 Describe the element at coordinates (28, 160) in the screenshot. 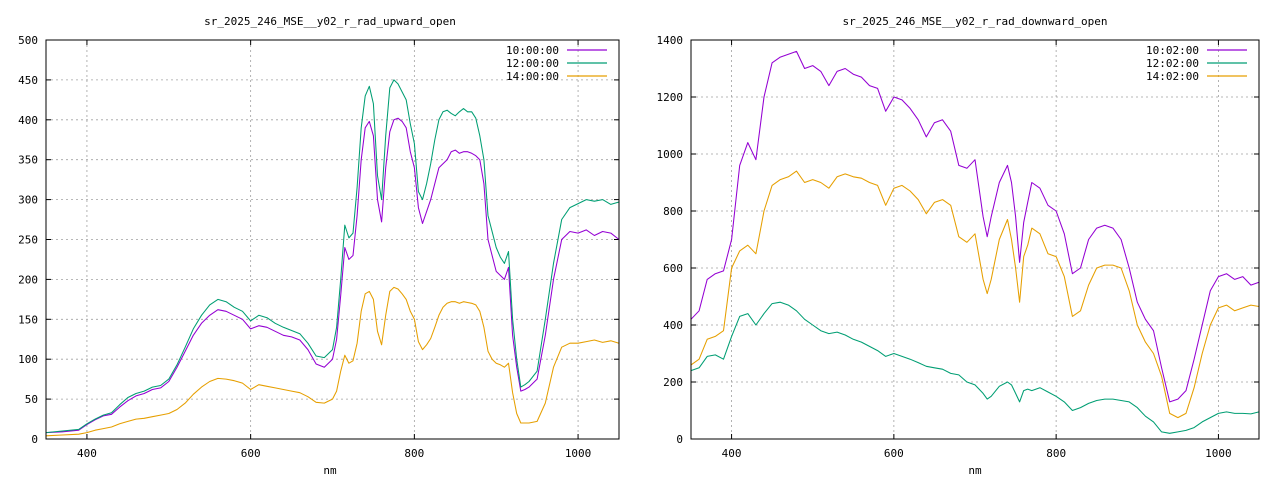

I see `y-tick-label: 350` at that location.